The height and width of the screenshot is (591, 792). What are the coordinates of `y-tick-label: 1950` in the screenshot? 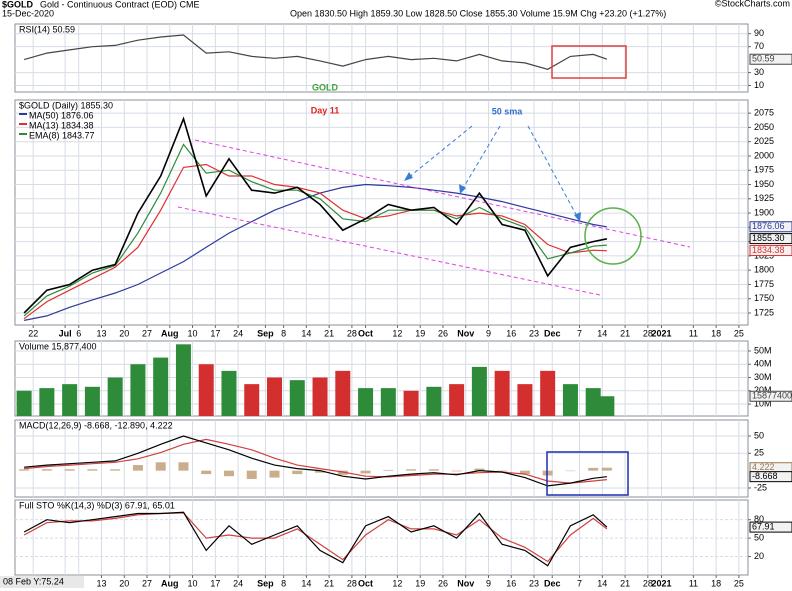 It's located at (764, 184).